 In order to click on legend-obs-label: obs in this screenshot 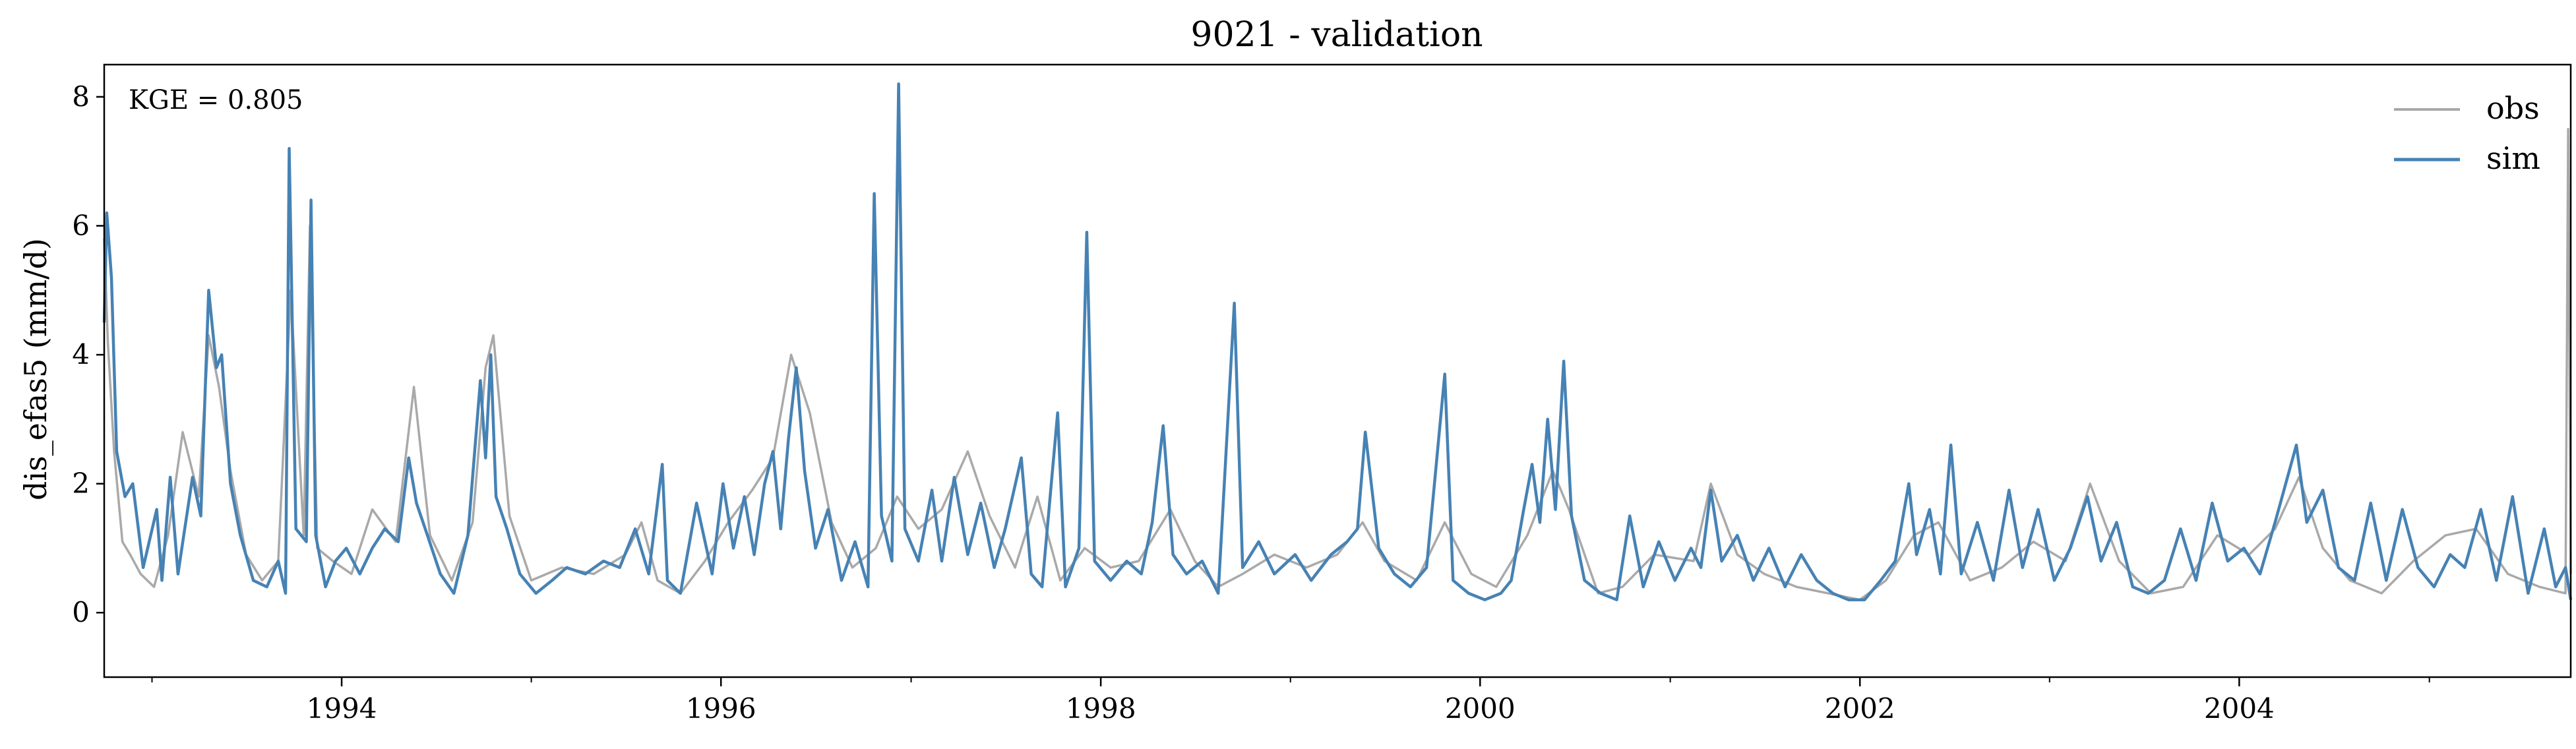, I will do `click(2513, 108)`.